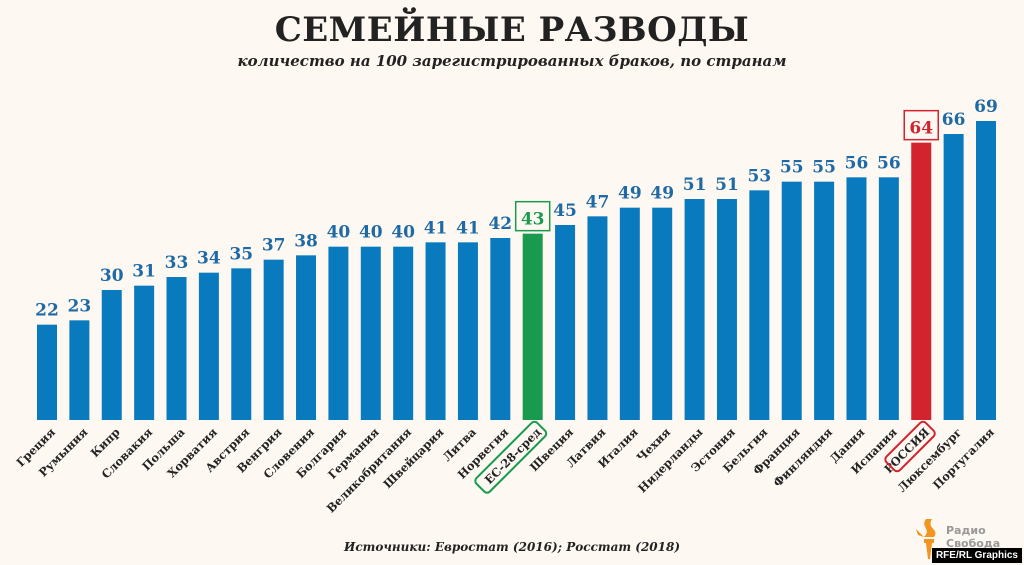  I want to click on chart-title: СЕМЕЙНЫЕ РАЗВОДЫ, so click(512, 30).